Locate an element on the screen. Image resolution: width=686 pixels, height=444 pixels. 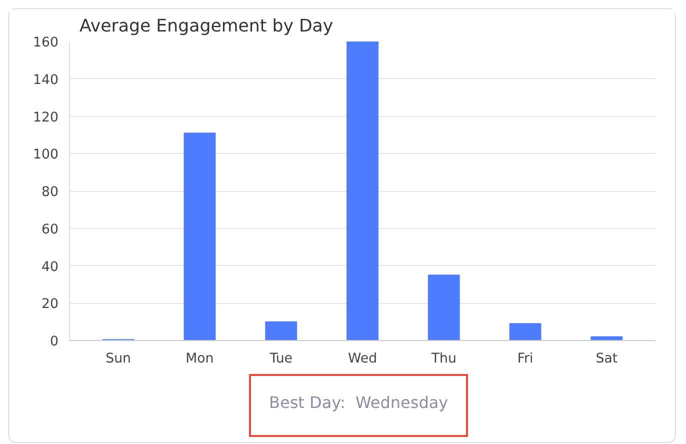
x-tick-label: Thu is located at coordinates (443, 359).